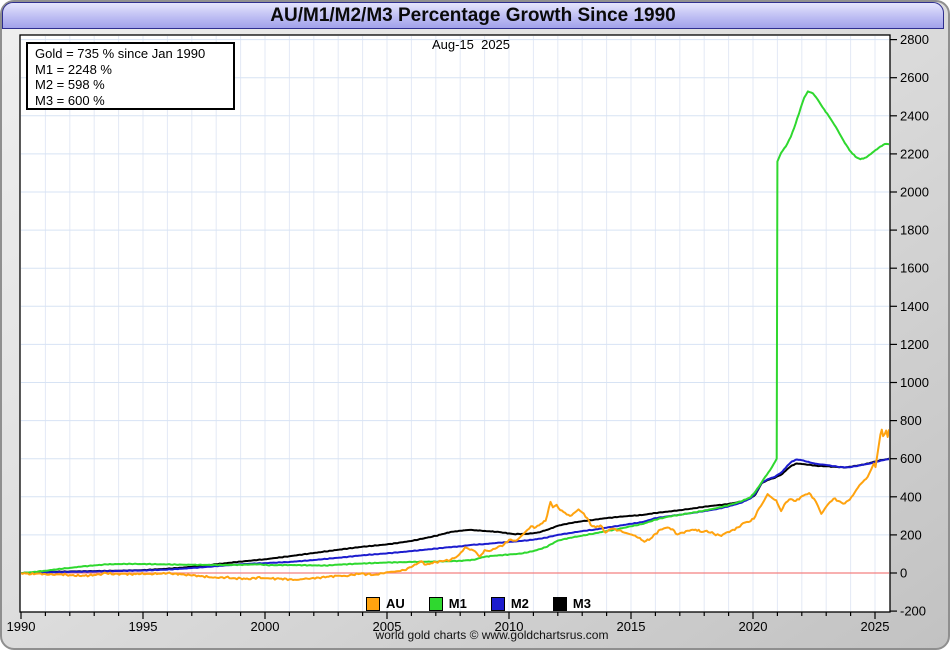 The width and height of the screenshot is (950, 650). What do you see at coordinates (435, 603) in the screenshot?
I see `m1-swatch-icon` at bounding box center [435, 603].